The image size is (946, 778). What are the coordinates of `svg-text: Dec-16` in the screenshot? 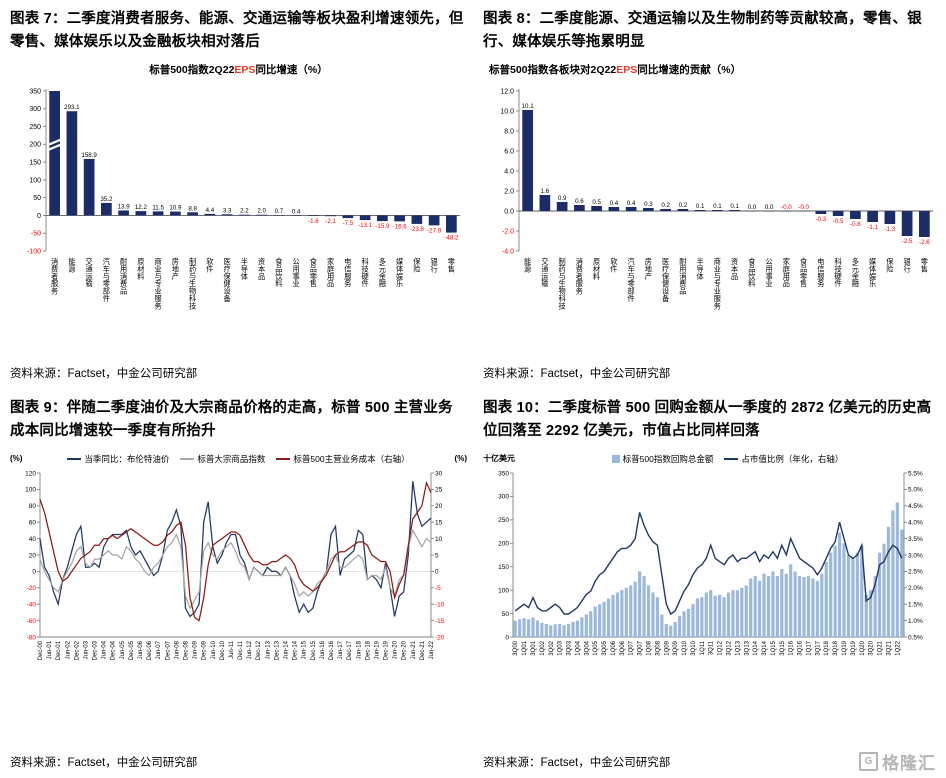 It's located at (332, 650).